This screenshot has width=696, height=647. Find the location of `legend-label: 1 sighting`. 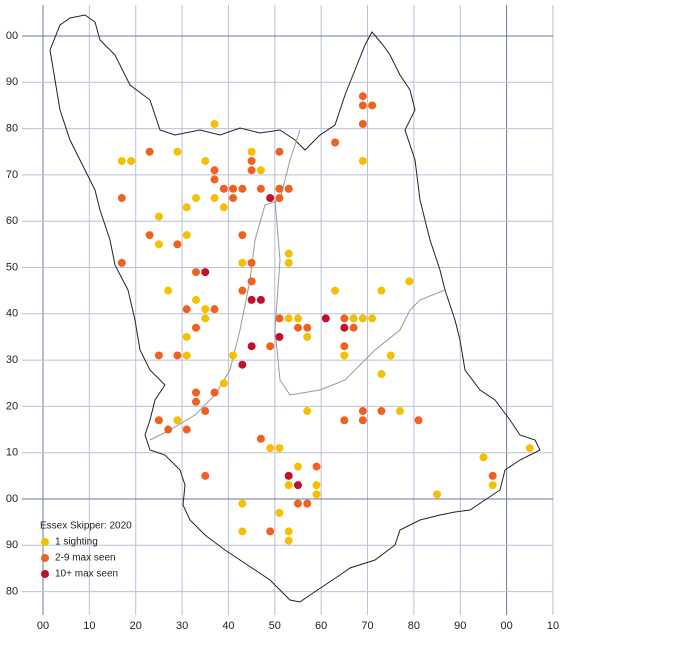

legend-label: 1 sighting is located at coordinates (76, 542).